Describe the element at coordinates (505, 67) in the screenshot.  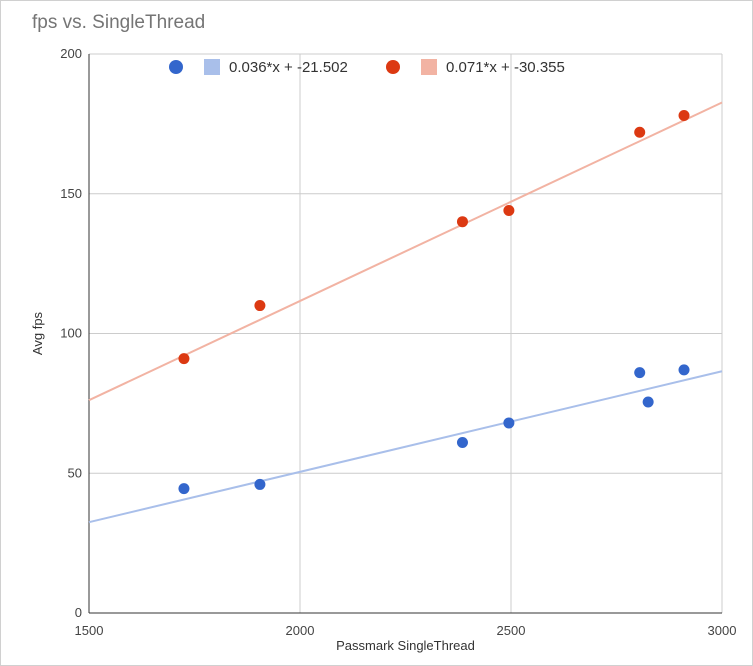
I see `legend-label-trendline-2: 0.071*x + -30.355` at that location.